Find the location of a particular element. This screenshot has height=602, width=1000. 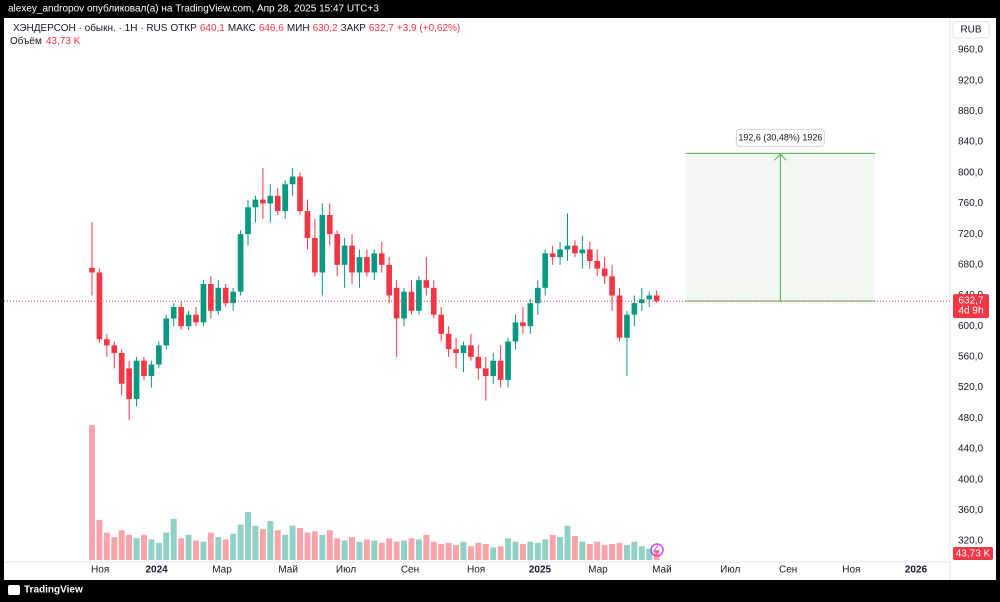

y-tick-label: 760,0 is located at coordinates (970, 203).